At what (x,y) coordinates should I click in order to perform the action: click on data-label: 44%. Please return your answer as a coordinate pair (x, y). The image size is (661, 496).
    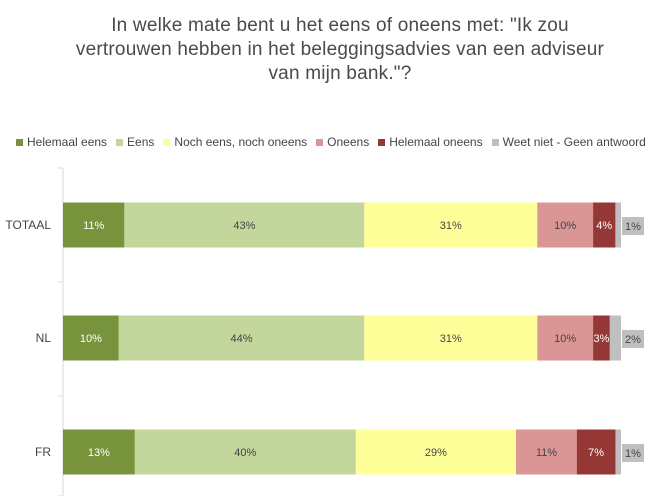
    Looking at the image, I should click on (242, 339).